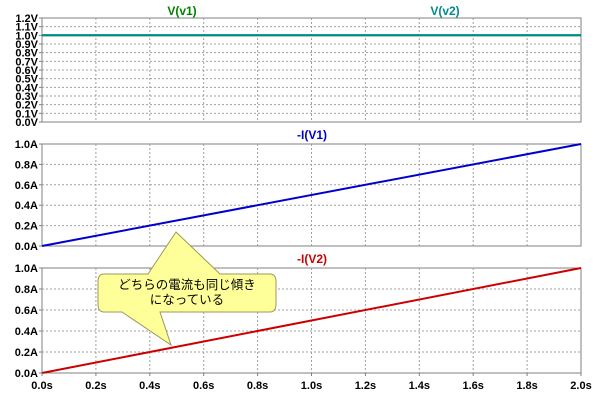  What do you see at coordinates (41, 386) in the screenshot?
I see `x-tick-label: 0.0s` at bounding box center [41, 386].